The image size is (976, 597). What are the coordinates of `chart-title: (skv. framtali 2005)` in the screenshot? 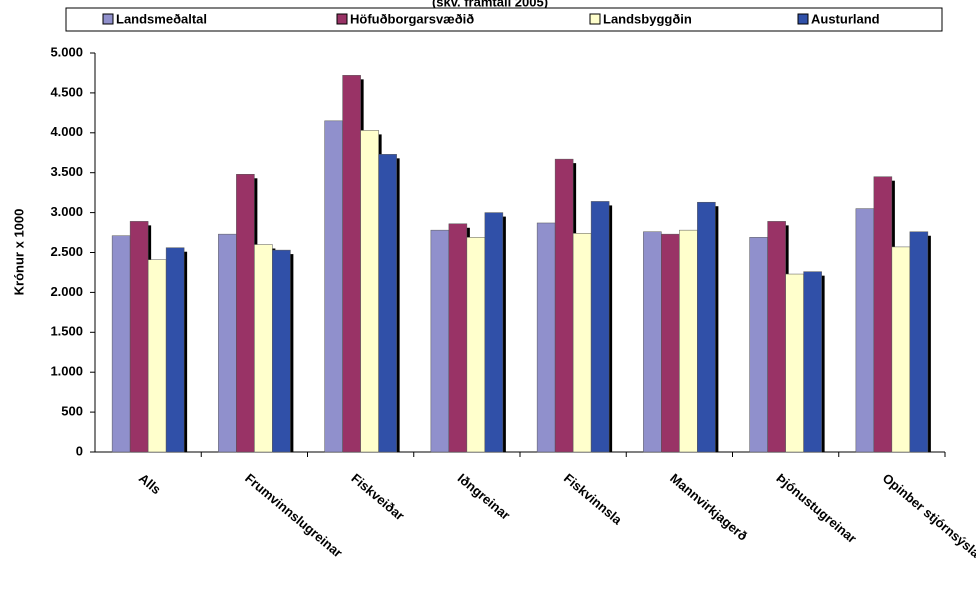 It's located at (490, 4).